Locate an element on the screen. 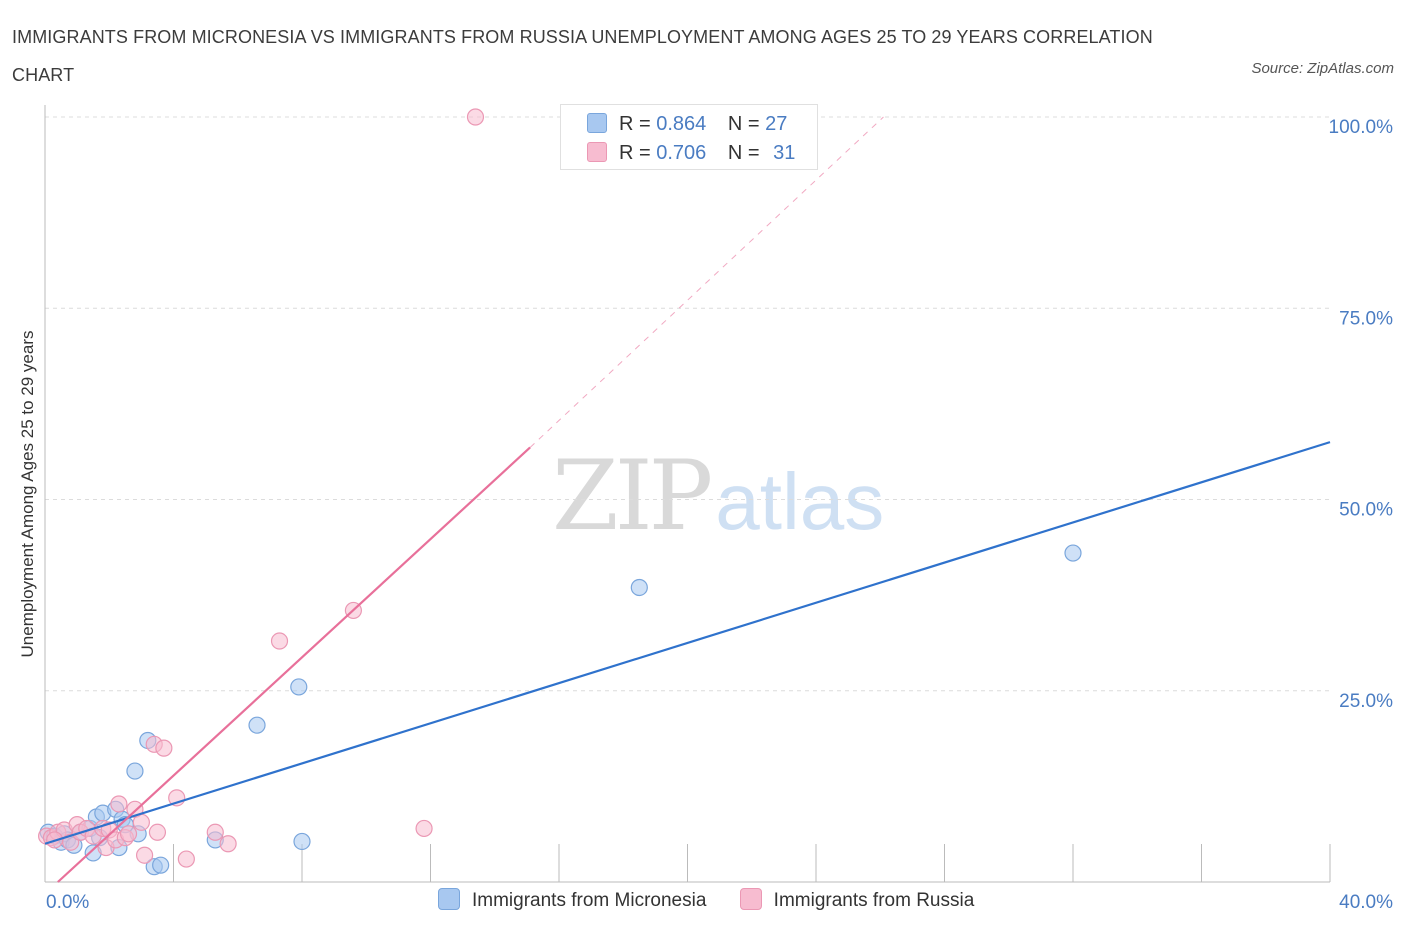 This screenshot has width=1406, height=930. y-axis-label: Unemployment Among Ages 25 to 29 years is located at coordinates (27, 494).